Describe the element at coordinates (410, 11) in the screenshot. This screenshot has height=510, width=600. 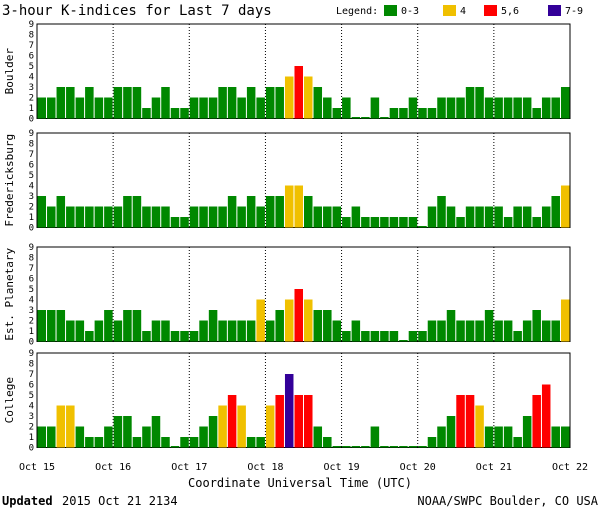
I see `legend-entry-0-3: 0-3` at that location.